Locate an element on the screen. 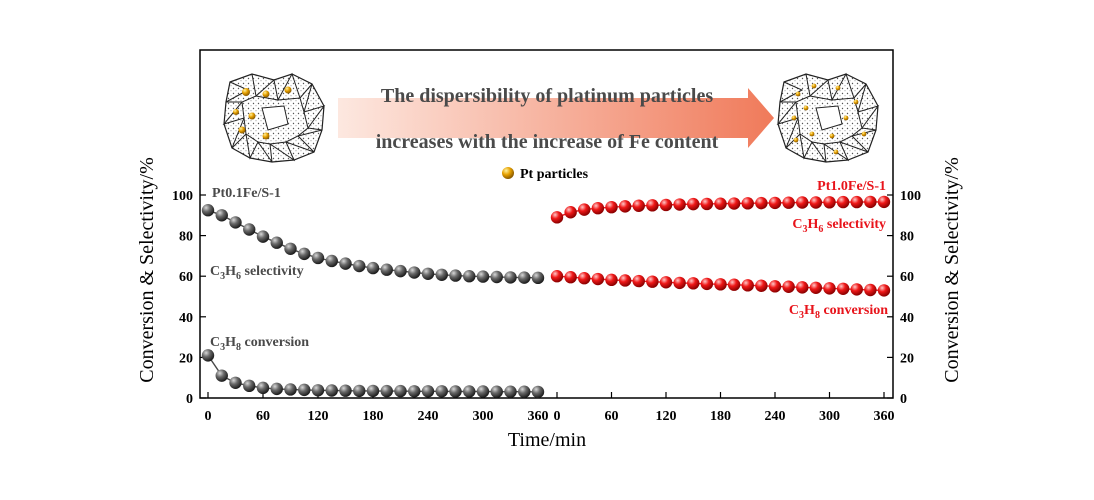 This screenshot has width=1094, height=500. y-tick-label-left-60: 60 is located at coordinates (186, 277).